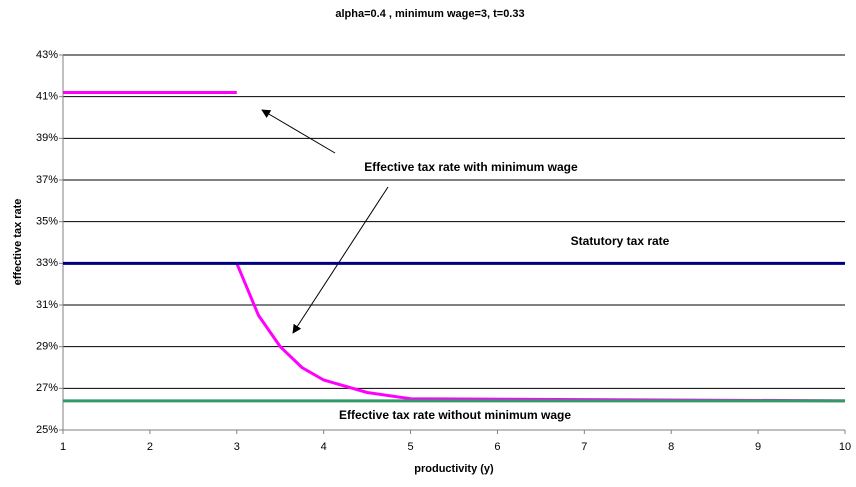 The image size is (856, 487). I want to click on series-label: Effective tax rate without minimum wage, so click(455, 415).